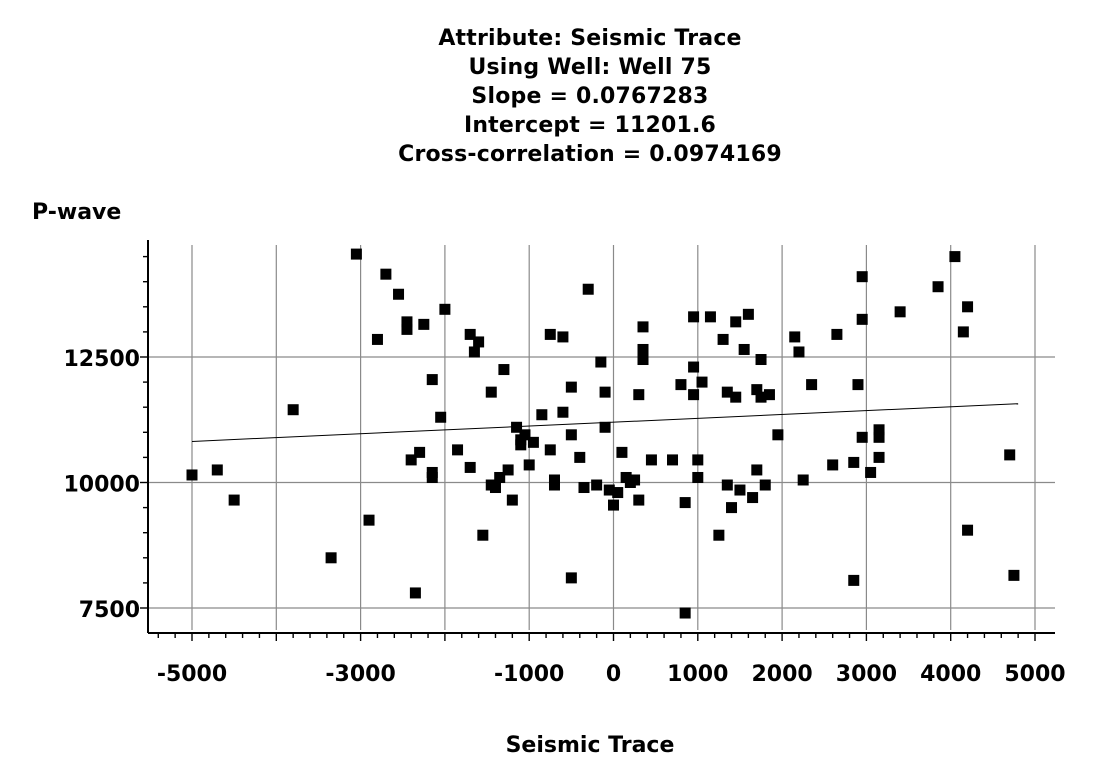 The height and width of the screenshot is (780, 1100). I want to click on x-tick-label-0: 0, so click(613, 674).